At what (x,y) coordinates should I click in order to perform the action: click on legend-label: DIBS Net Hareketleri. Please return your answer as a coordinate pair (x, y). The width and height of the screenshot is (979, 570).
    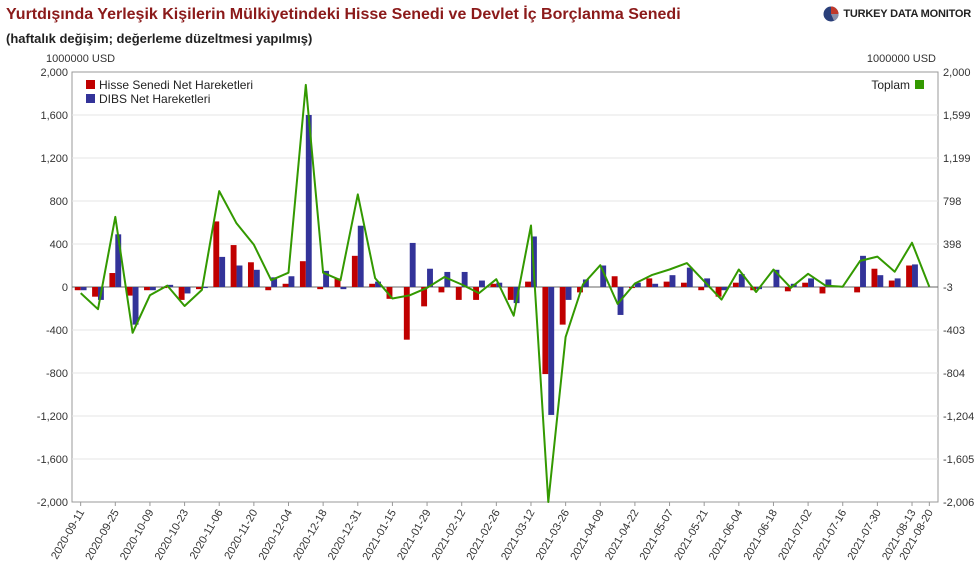
    Looking at the image, I should click on (154, 99).